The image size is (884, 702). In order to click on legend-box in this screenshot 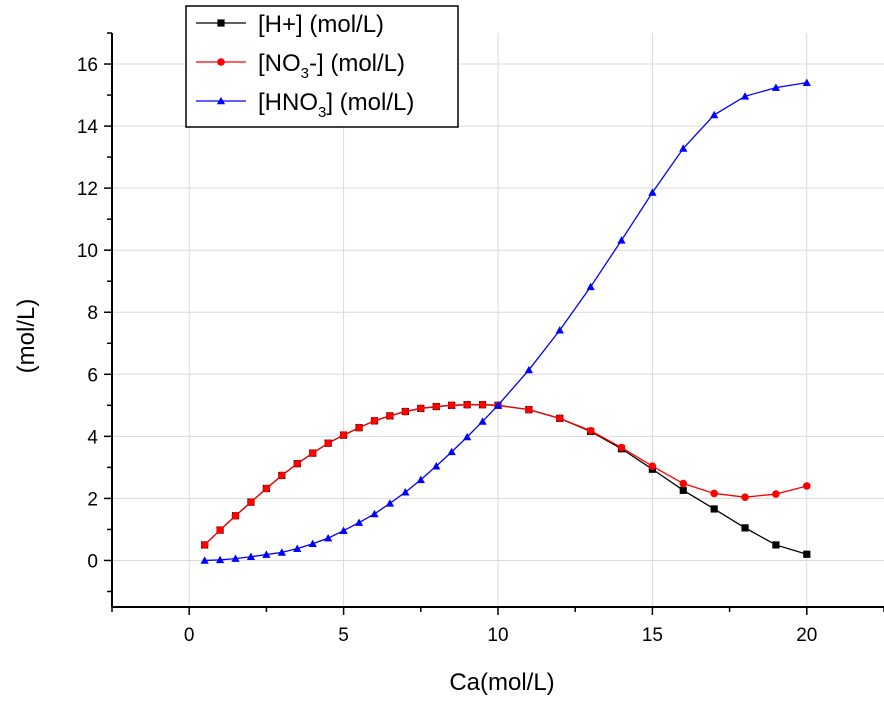, I will do `click(322, 66)`.